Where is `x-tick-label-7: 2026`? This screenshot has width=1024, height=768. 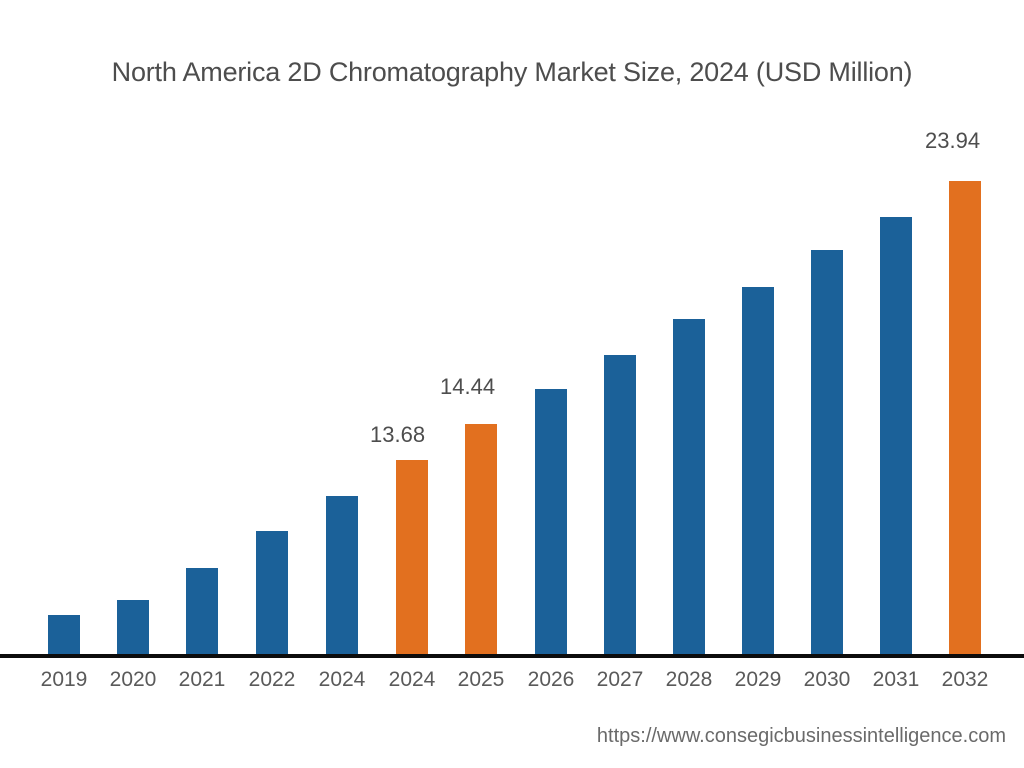 x-tick-label-7: 2026 is located at coordinates (551, 679).